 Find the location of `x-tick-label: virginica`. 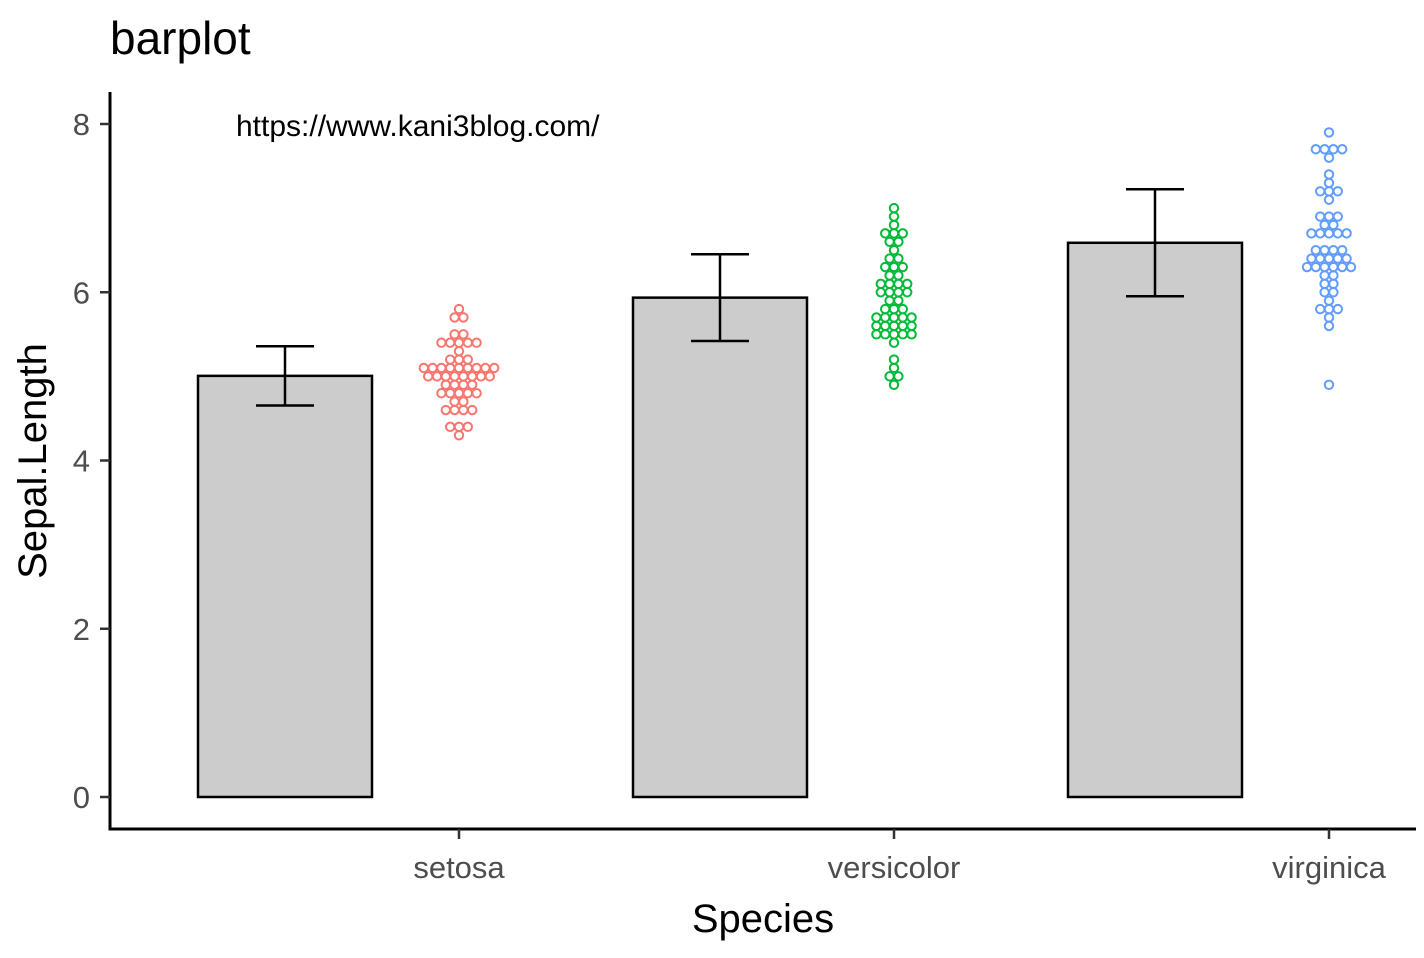

x-tick-label: virginica is located at coordinates (1329, 867).